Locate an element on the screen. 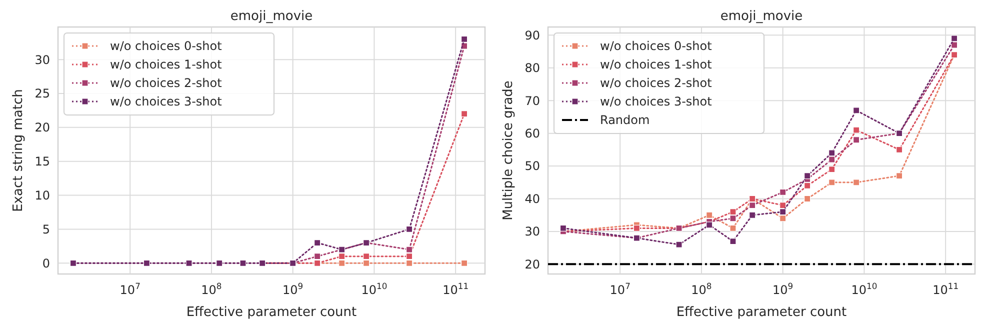  legend-label: Random is located at coordinates (625, 120).